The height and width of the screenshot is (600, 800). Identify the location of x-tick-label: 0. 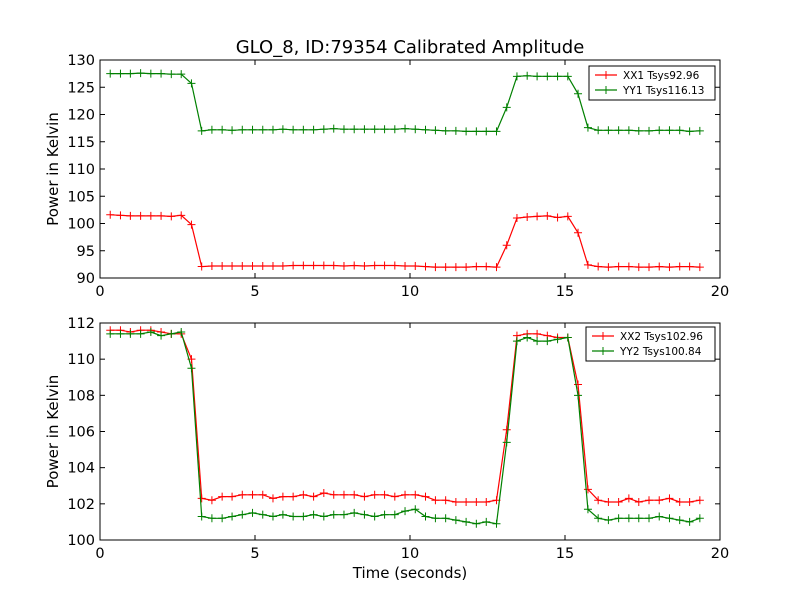
(99, 554).